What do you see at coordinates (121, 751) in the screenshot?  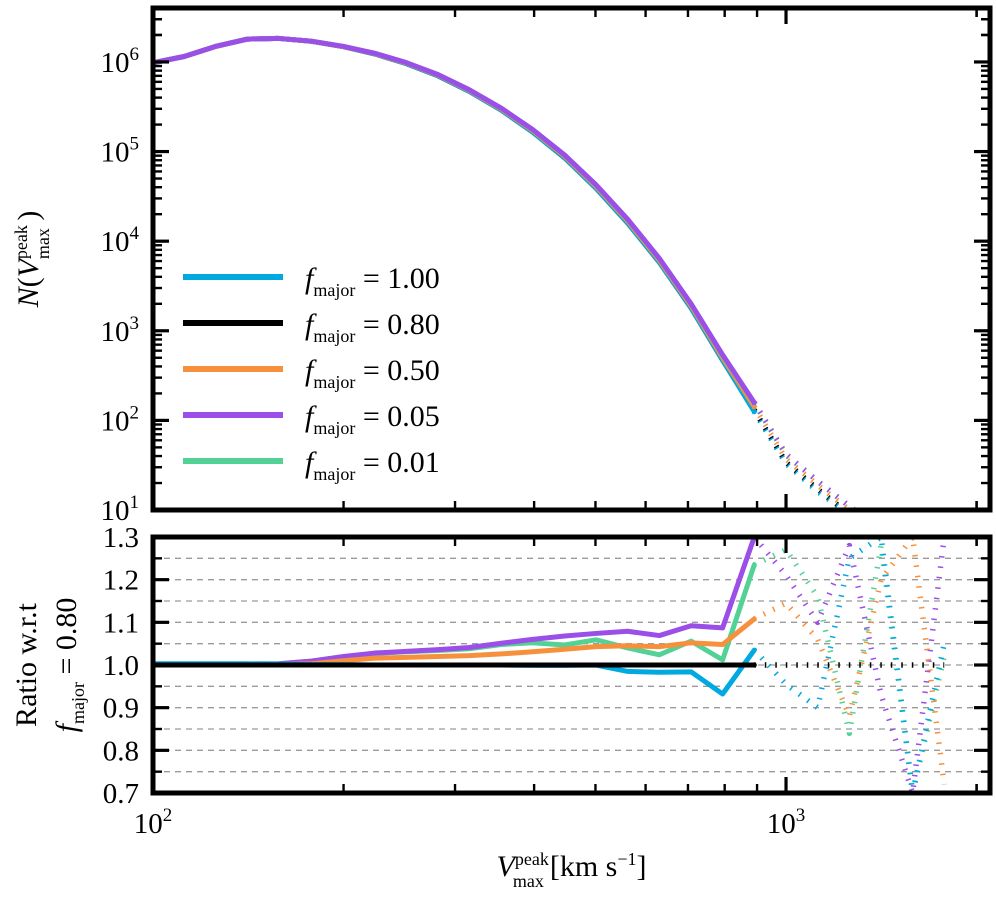 I see `bottom-y-ticklabel: 0.8` at bounding box center [121, 751].